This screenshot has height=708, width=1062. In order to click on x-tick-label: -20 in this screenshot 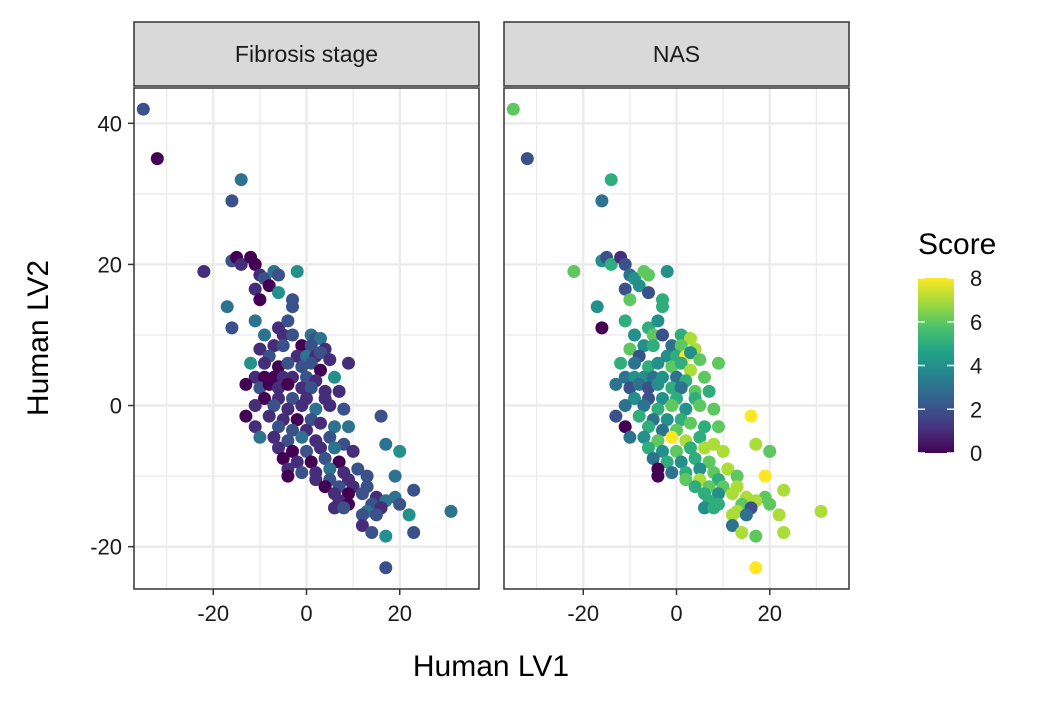, I will do `click(213, 613)`.